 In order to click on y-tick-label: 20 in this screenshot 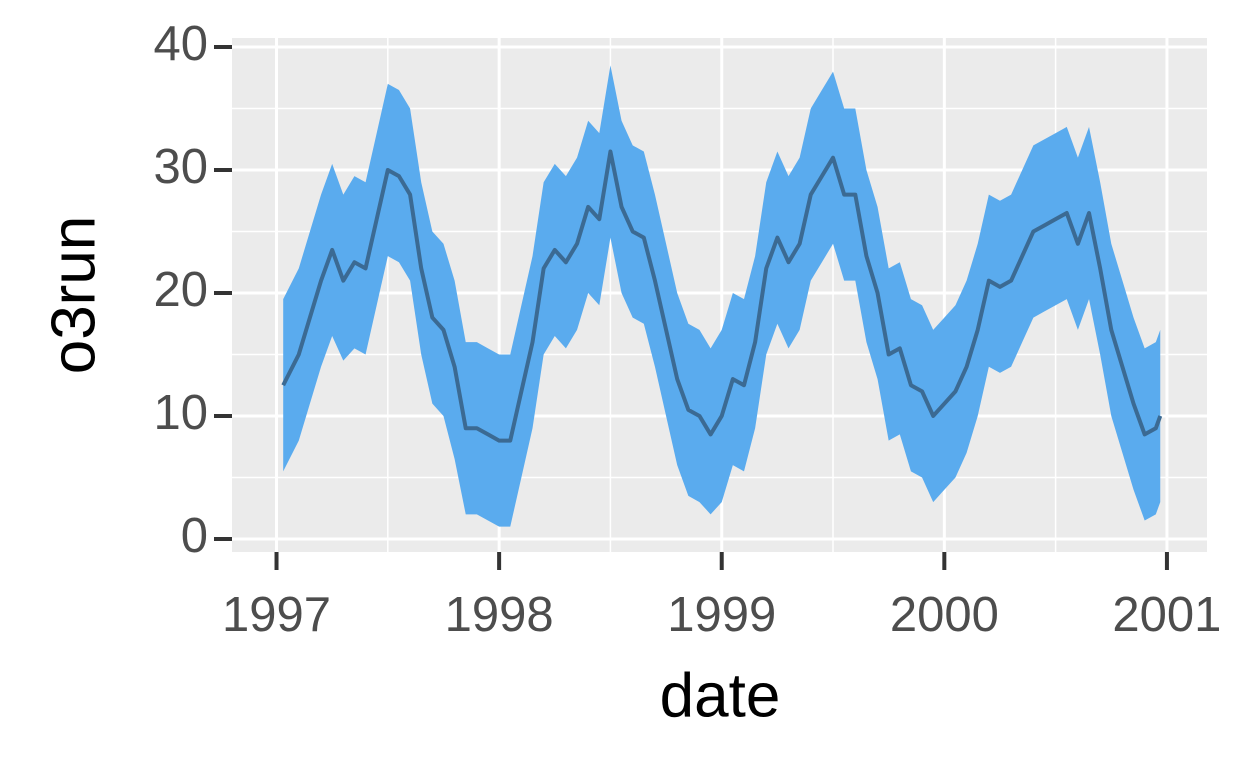, I will do `click(180, 290)`.